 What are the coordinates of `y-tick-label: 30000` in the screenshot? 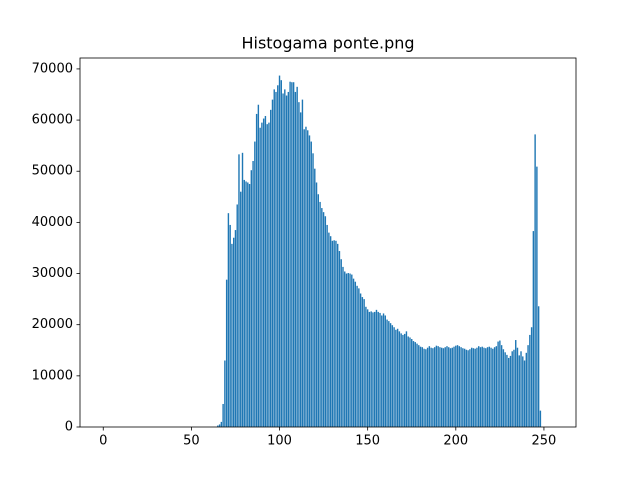 It's located at (52, 273).